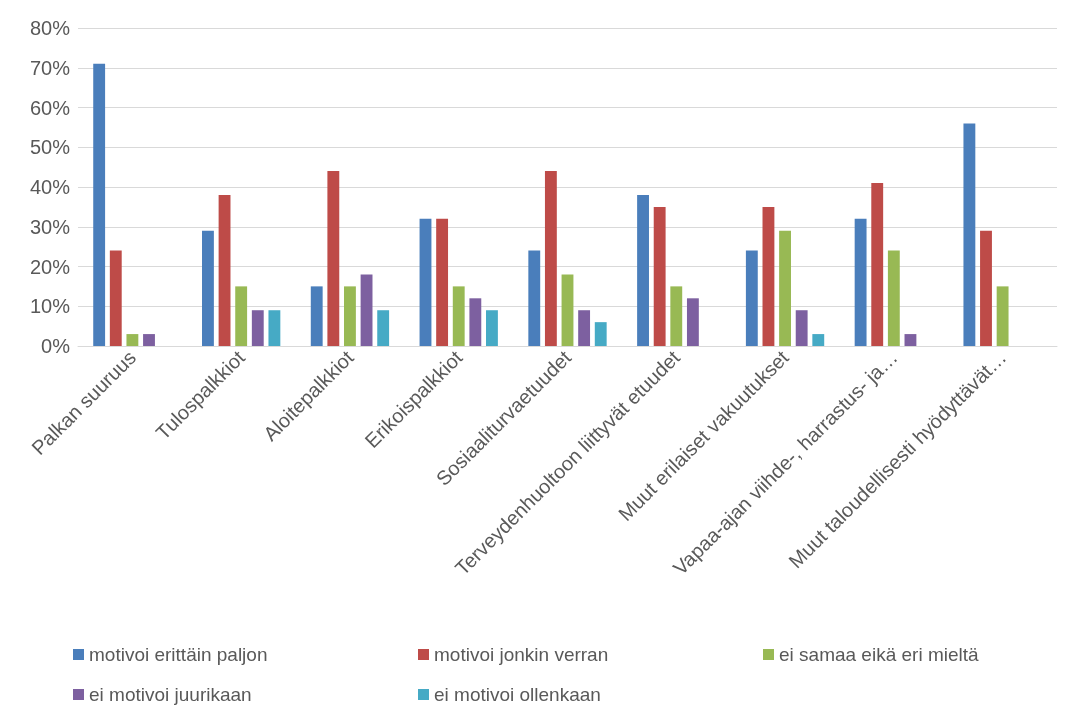 This screenshot has width=1085, height=719. What do you see at coordinates (50, 107) in the screenshot?
I see `y-tick-label: 60%` at bounding box center [50, 107].